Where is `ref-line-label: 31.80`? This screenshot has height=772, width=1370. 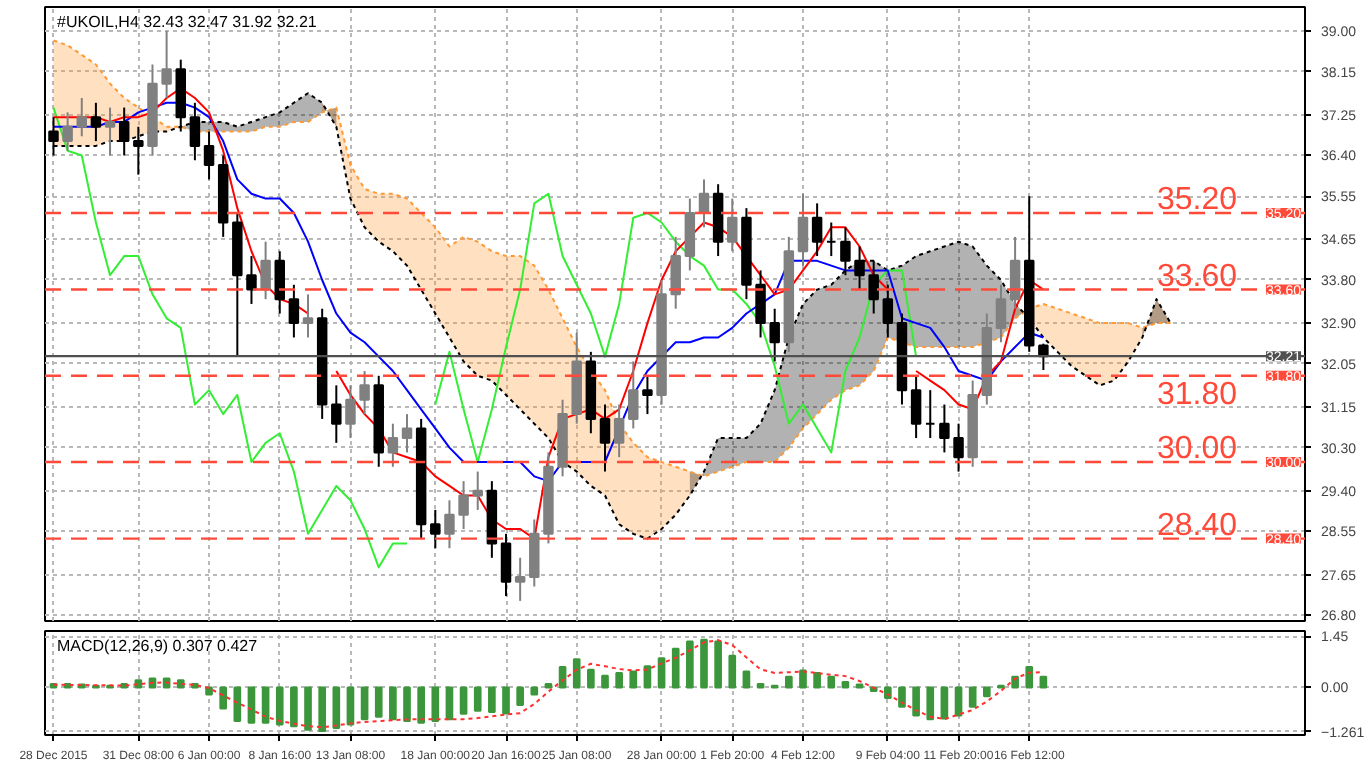 ref-line-label: 31.80 is located at coordinates (1197, 394).